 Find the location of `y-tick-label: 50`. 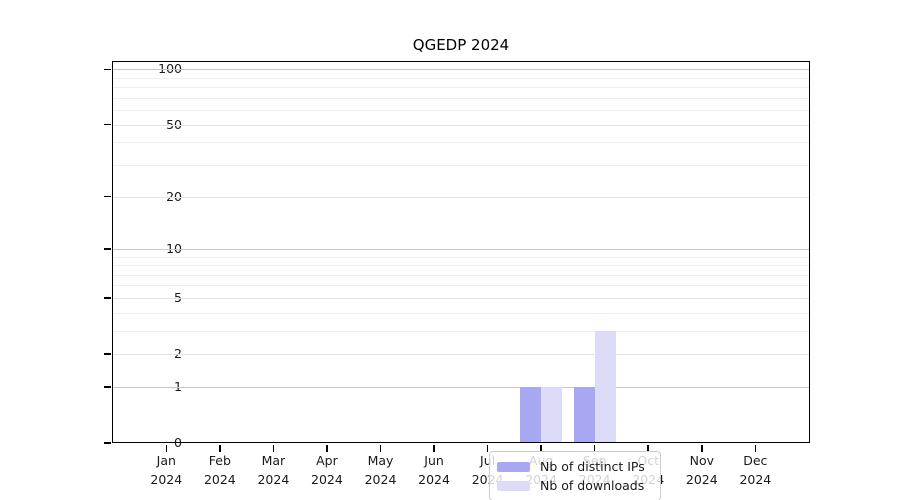

y-tick-label: 50 is located at coordinates (174, 124).